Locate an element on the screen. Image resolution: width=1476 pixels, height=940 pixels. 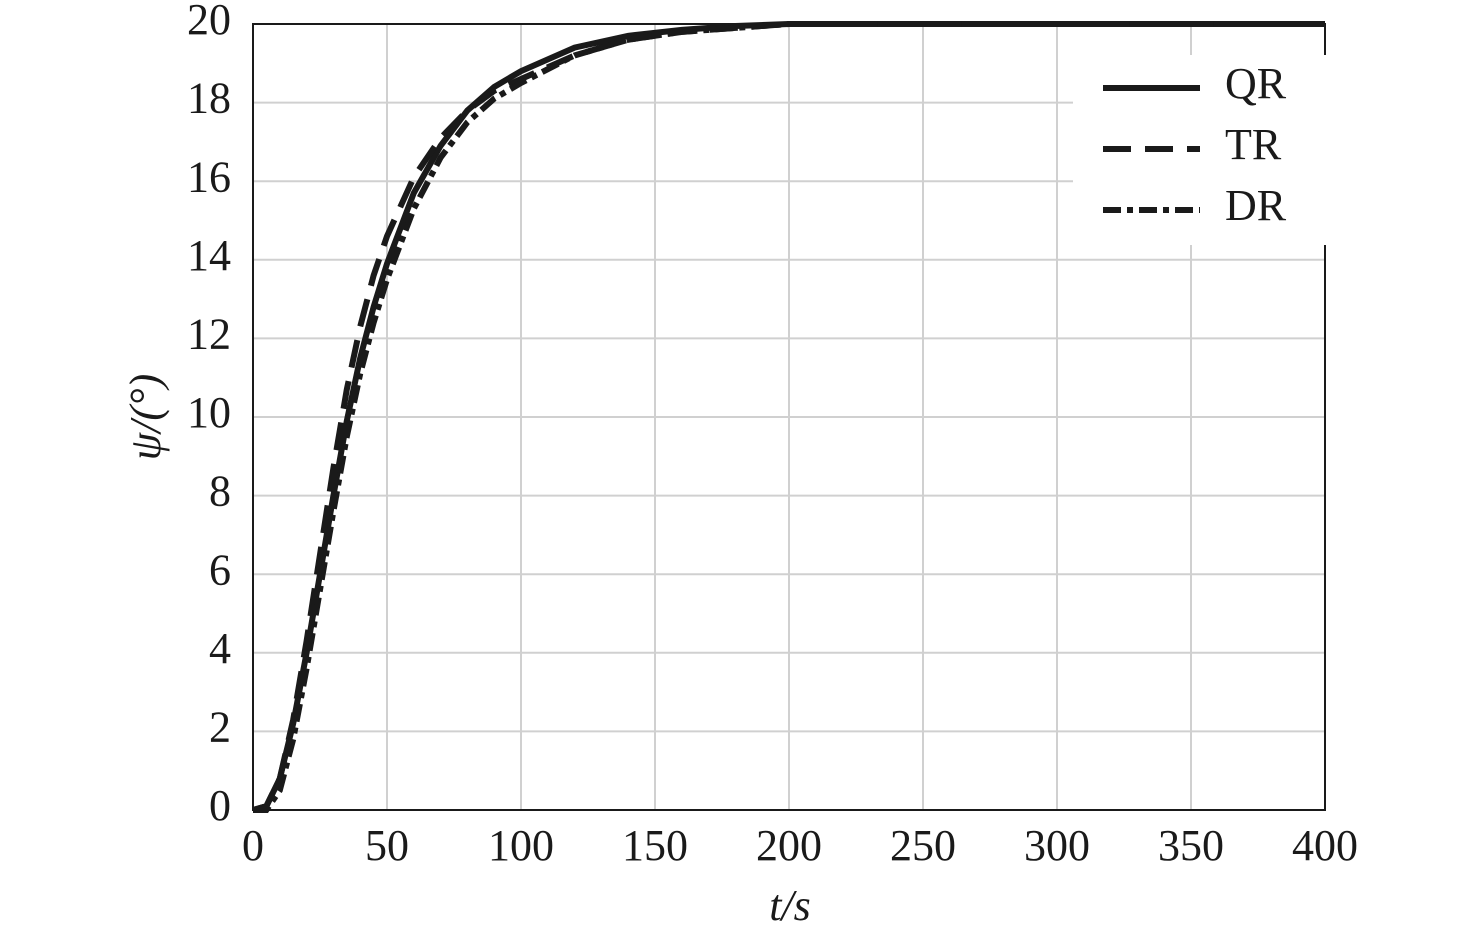
legend-label: DR is located at coordinates (1256, 205).